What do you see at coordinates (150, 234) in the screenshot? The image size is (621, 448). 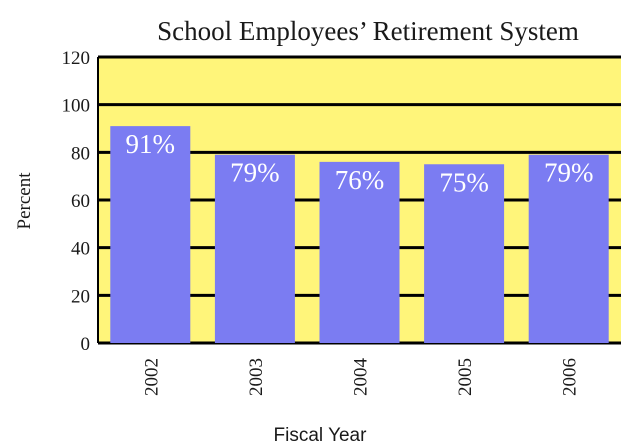 I see `bar-2002` at bounding box center [150, 234].